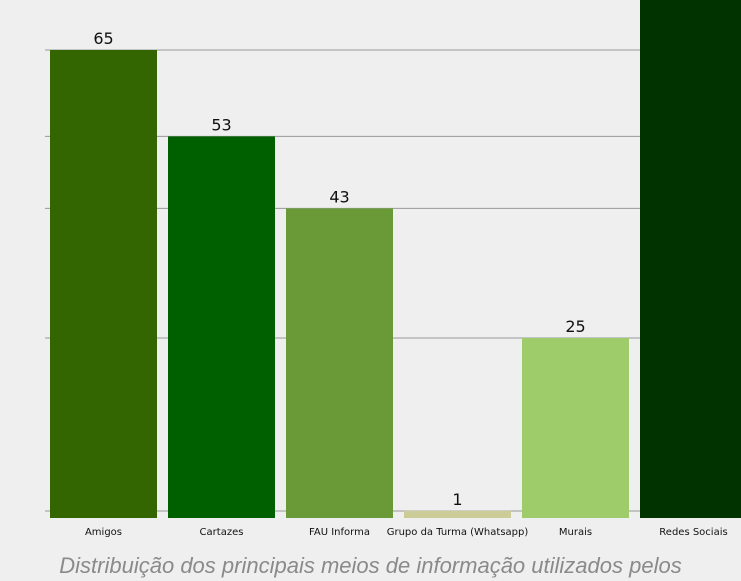 The height and width of the screenshot is (581, 741). Describe the element at coordinates (457, 499) in the screenshot. I see `data-label: 1` at that location.